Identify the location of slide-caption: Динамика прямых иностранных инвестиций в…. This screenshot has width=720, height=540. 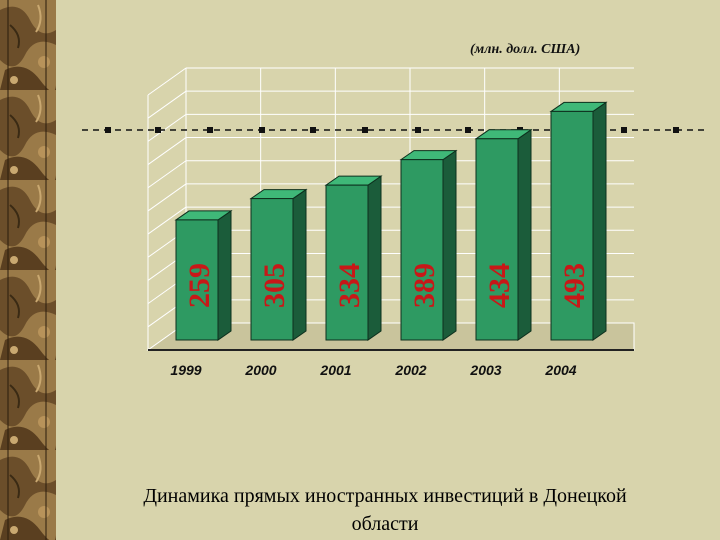
(385, 510).